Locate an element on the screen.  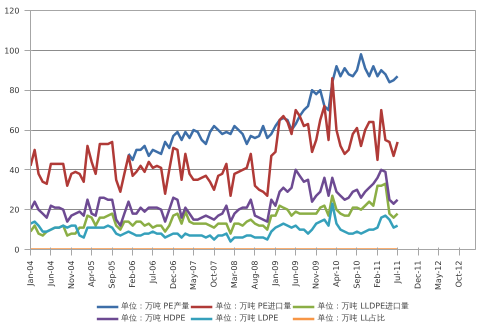
x-tick-label: Jun-04 is located at coordinates (51, 274).